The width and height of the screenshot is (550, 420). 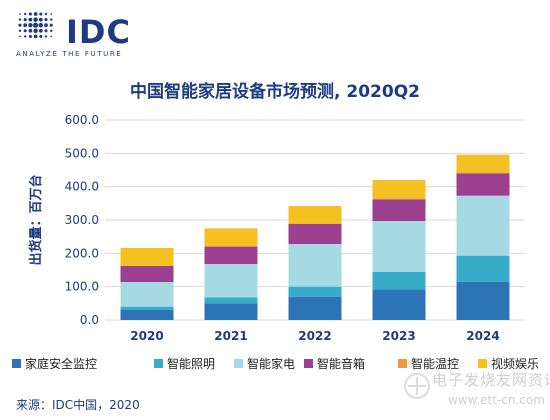 I want to click on x-tick-label: 2023, so click(x=398, y=336).